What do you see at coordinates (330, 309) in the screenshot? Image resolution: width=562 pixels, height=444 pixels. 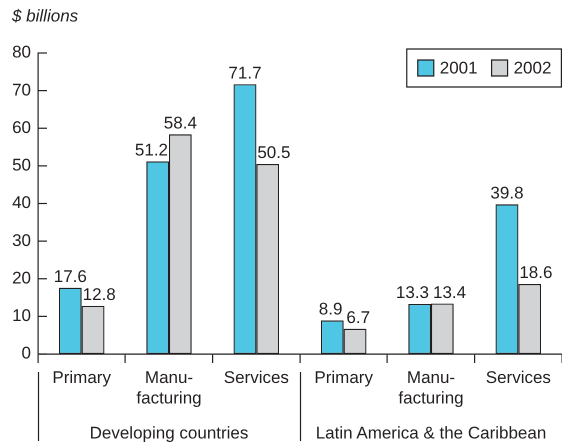 I see `data-label: 8.9` at bounding box center [330, 309].